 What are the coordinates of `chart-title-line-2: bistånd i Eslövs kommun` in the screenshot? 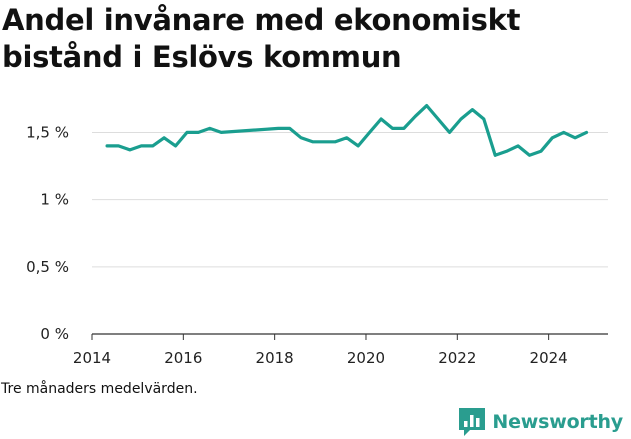 It's located at (202, 57).